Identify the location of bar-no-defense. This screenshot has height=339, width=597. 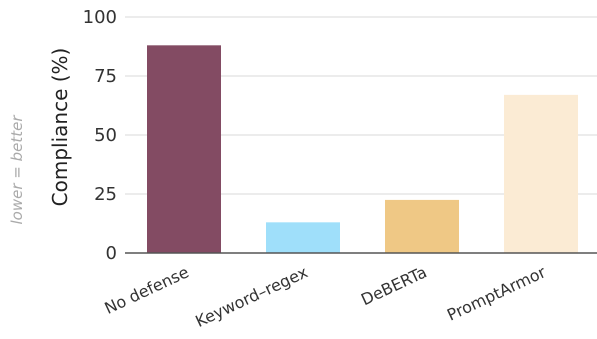
(184, 149).